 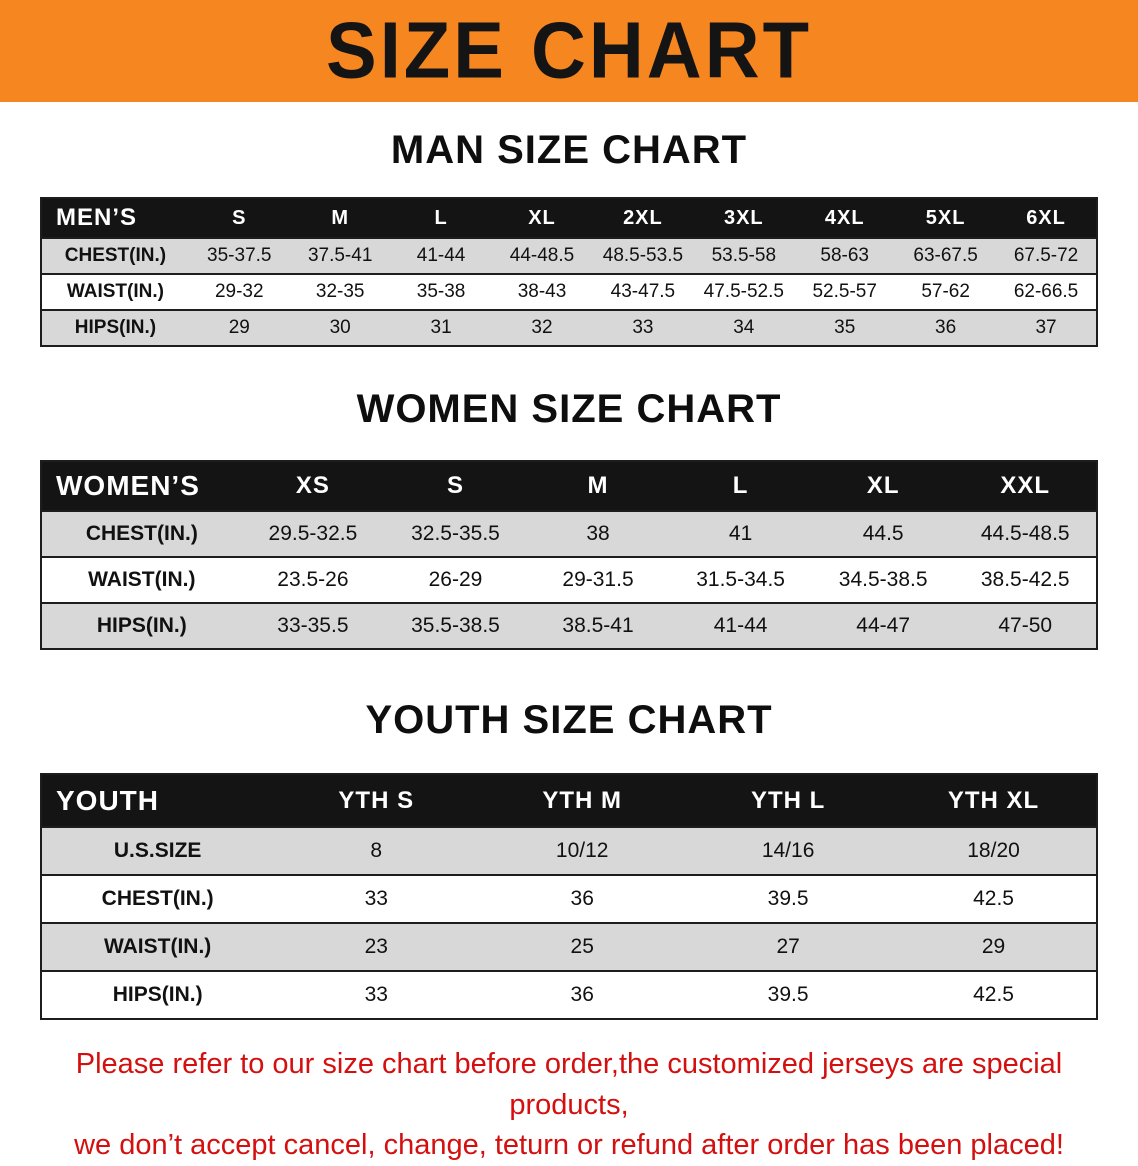 I want to click on size-value: 38.5-42.5, so click(x=1025, y=579).